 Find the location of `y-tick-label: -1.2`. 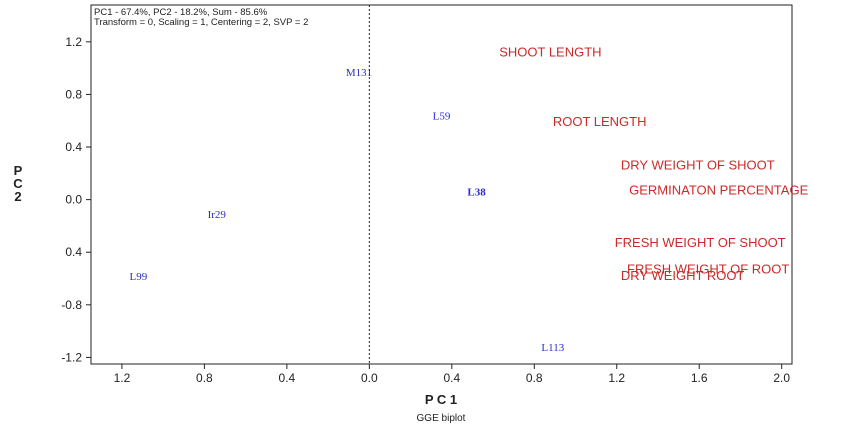

y-tick-label: -1.2 is located at coordinates (71, 357).